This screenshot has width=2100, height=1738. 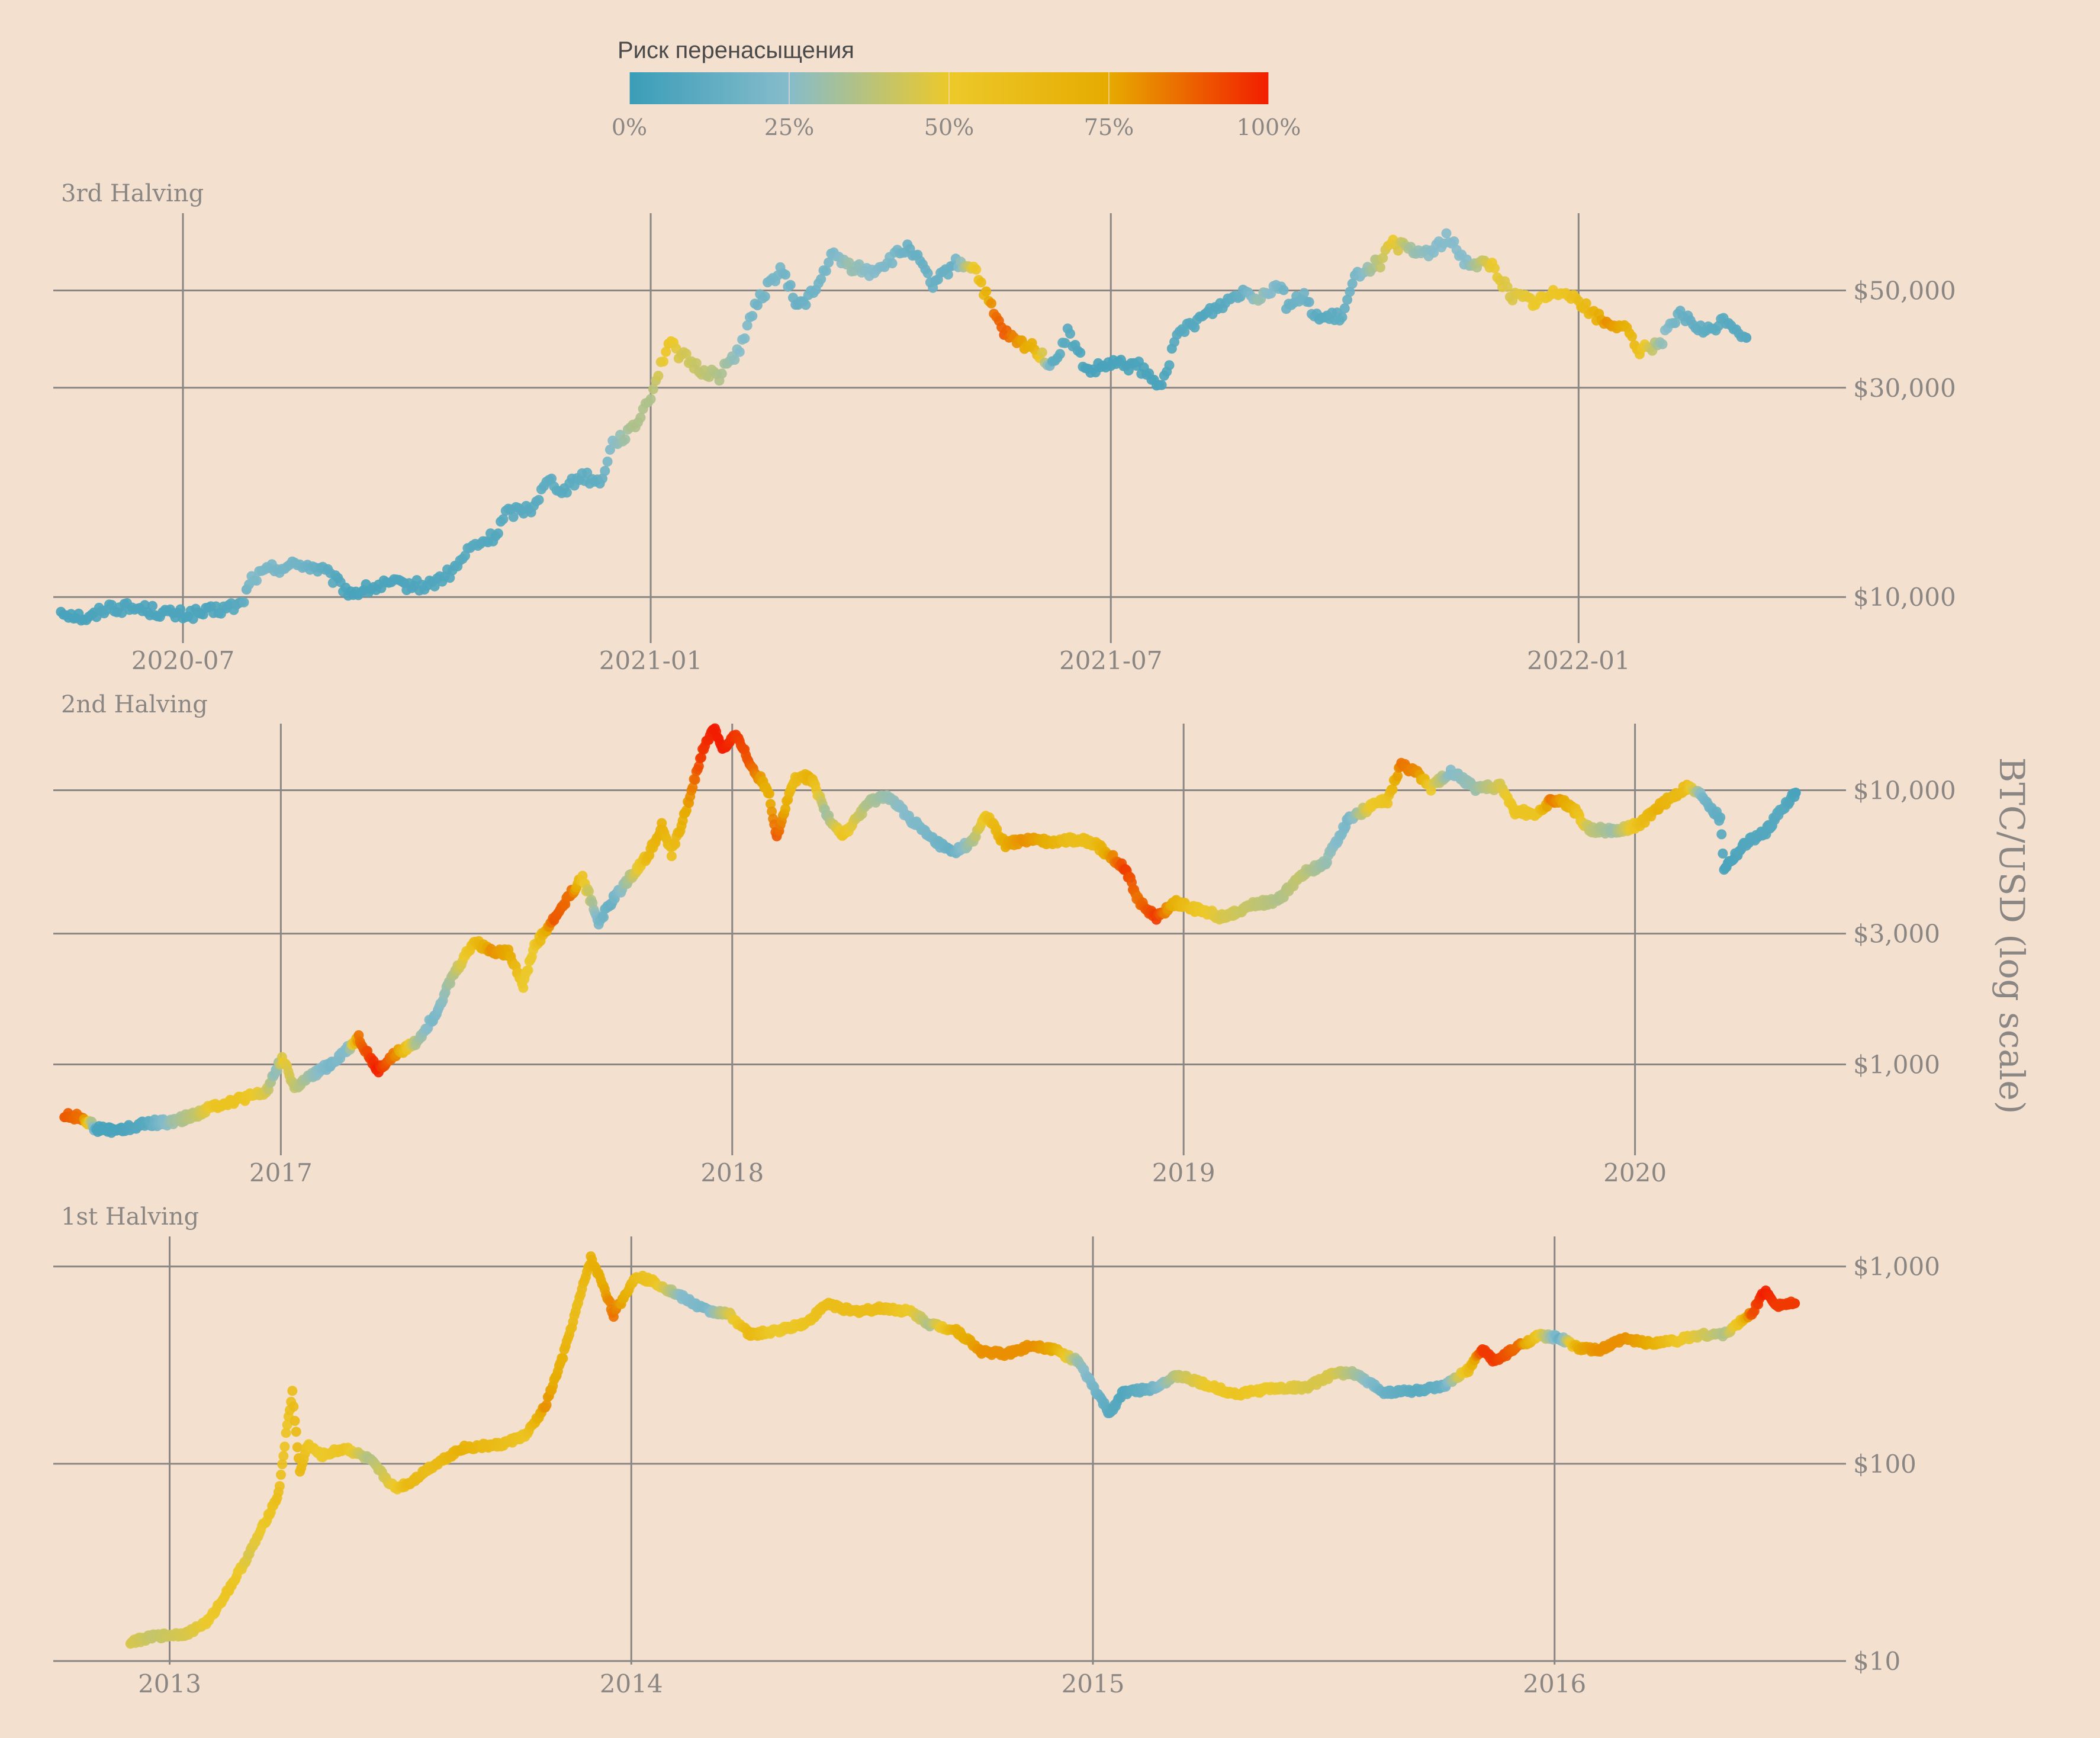 I want to click on x-tick-label: 2021-07, so click(x=1111, y=660).